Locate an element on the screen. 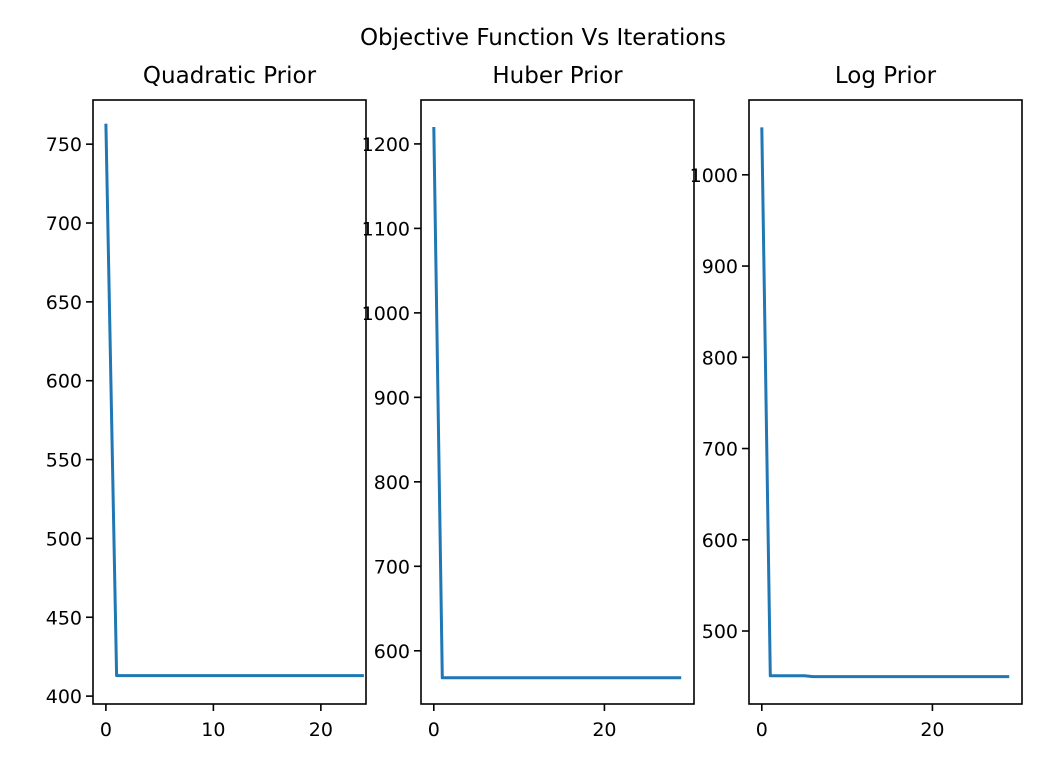 The image size is (1046, 771). huber-prior-title: Huber Prior is located at coordinates (557, 76).